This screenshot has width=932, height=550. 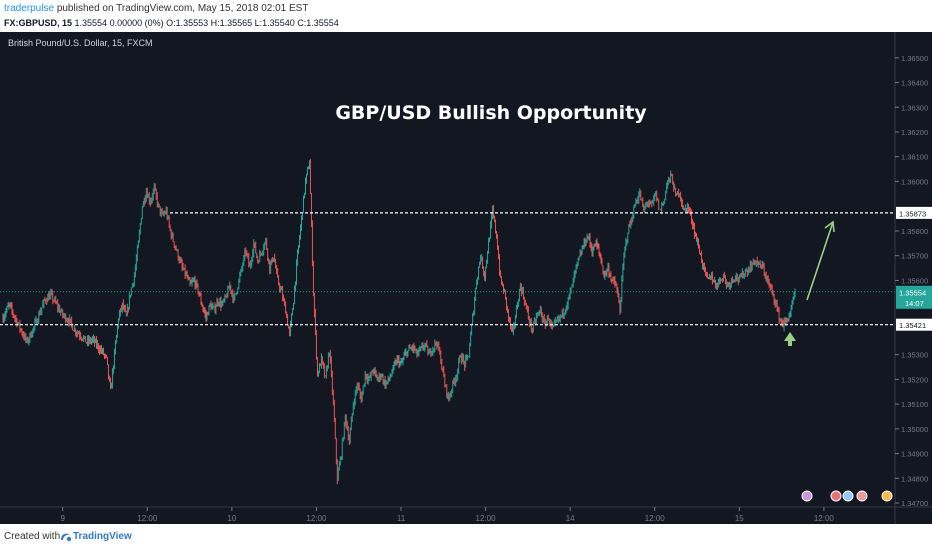 I want to click on time-tick-label: 15, so click(x=739, y=518).